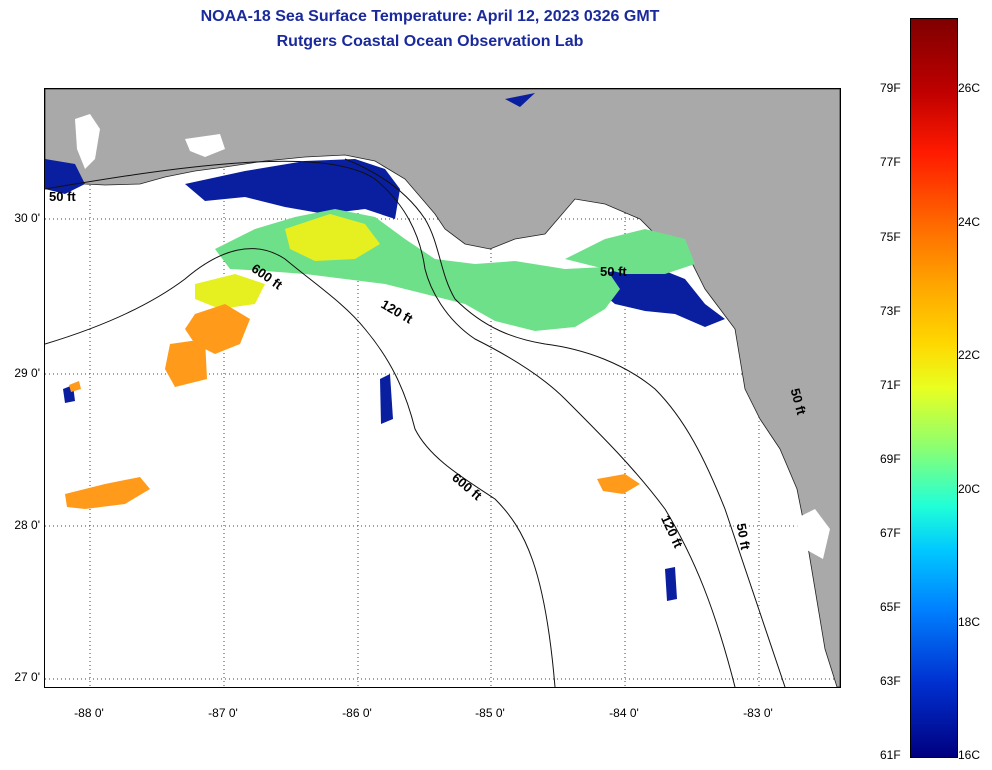  Describe the element at coordinates (62, 196) in the screenshot. I see `depth-label-50ft-west: 50 ft` at that location.